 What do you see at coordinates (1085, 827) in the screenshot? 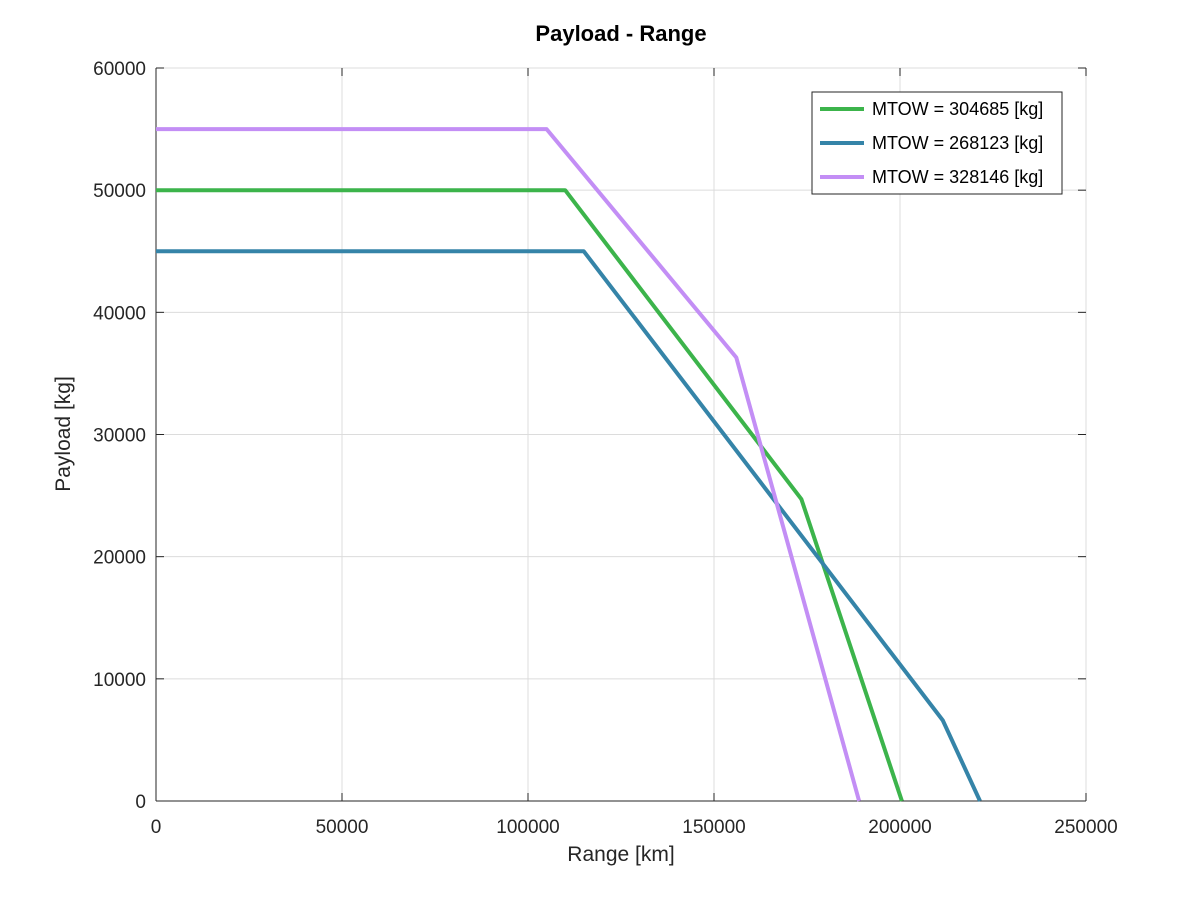
I see `x-tick-label-5: 250000` at bounding box center [1085, 827].